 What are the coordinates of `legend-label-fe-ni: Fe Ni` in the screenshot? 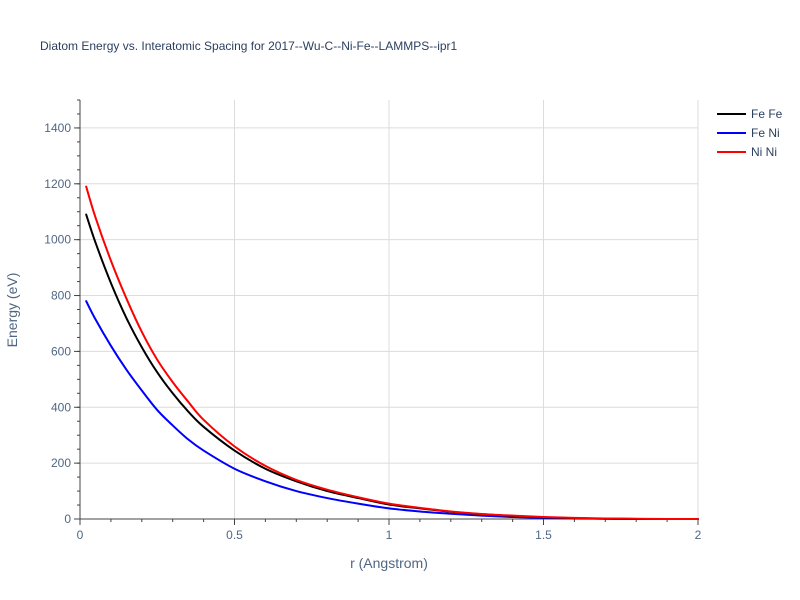 It's located at (765, 133).